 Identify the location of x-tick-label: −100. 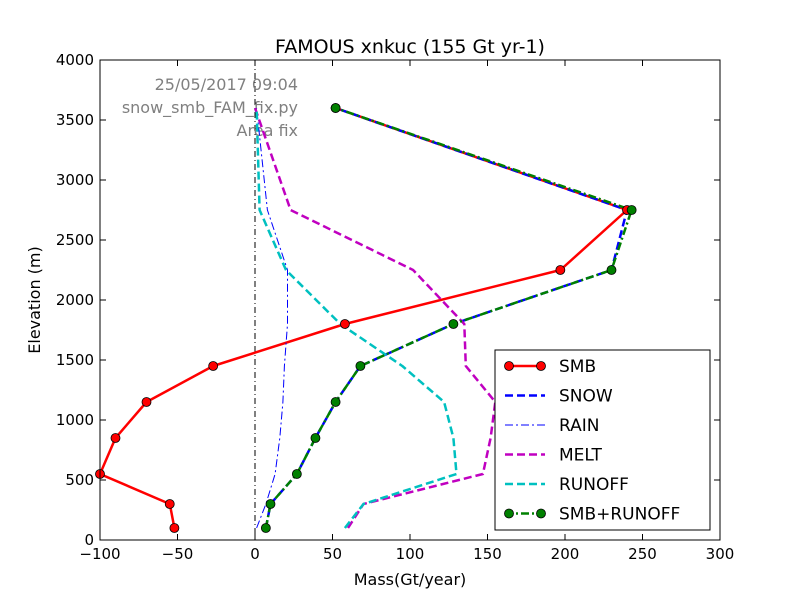
(99, 554).